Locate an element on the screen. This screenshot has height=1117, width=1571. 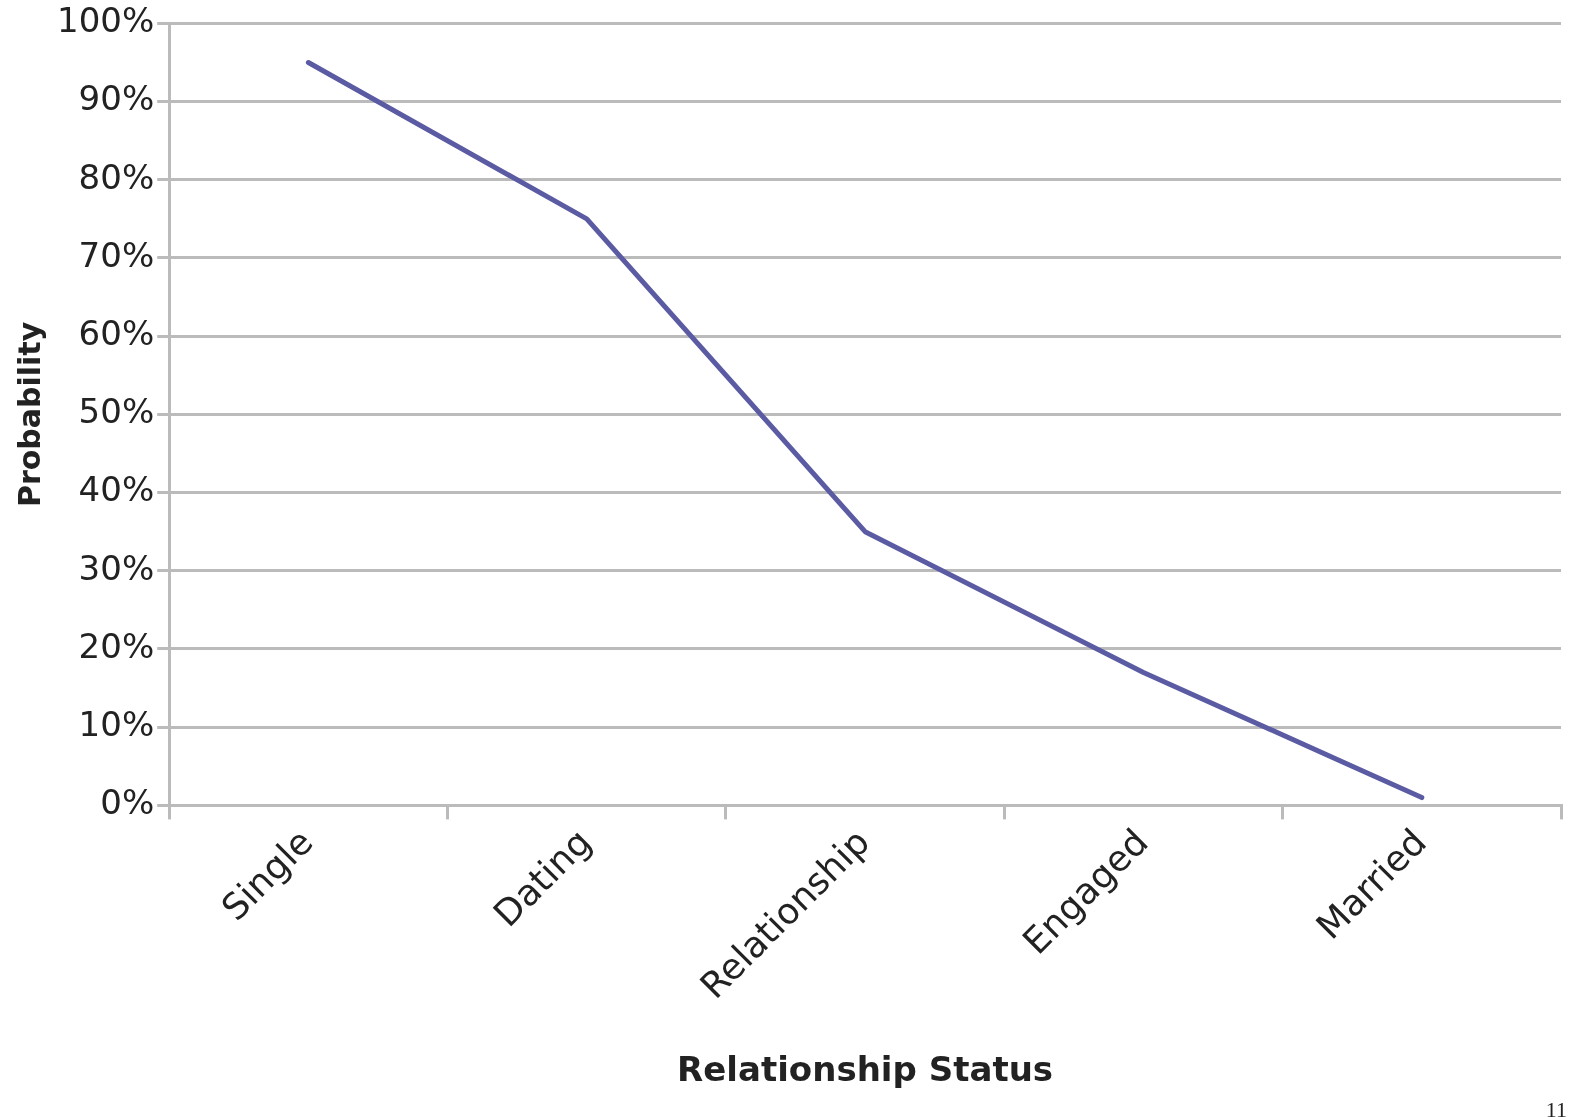
y-tick-label: 20% is located at coordinates (116, 645).